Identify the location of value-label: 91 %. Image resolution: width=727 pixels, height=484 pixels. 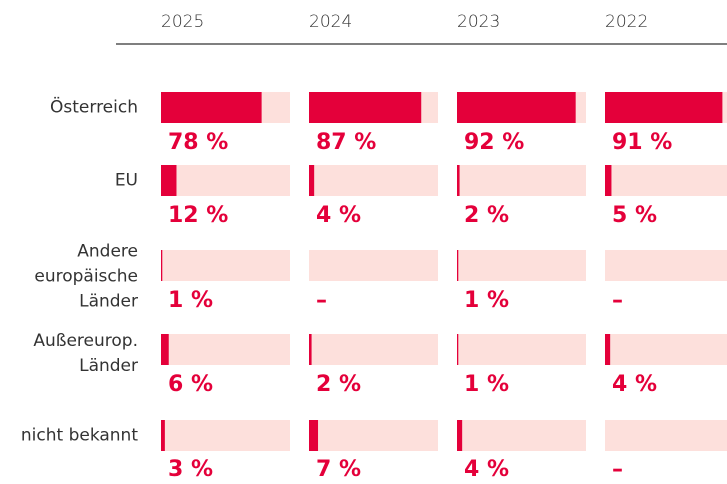
(642, 142).